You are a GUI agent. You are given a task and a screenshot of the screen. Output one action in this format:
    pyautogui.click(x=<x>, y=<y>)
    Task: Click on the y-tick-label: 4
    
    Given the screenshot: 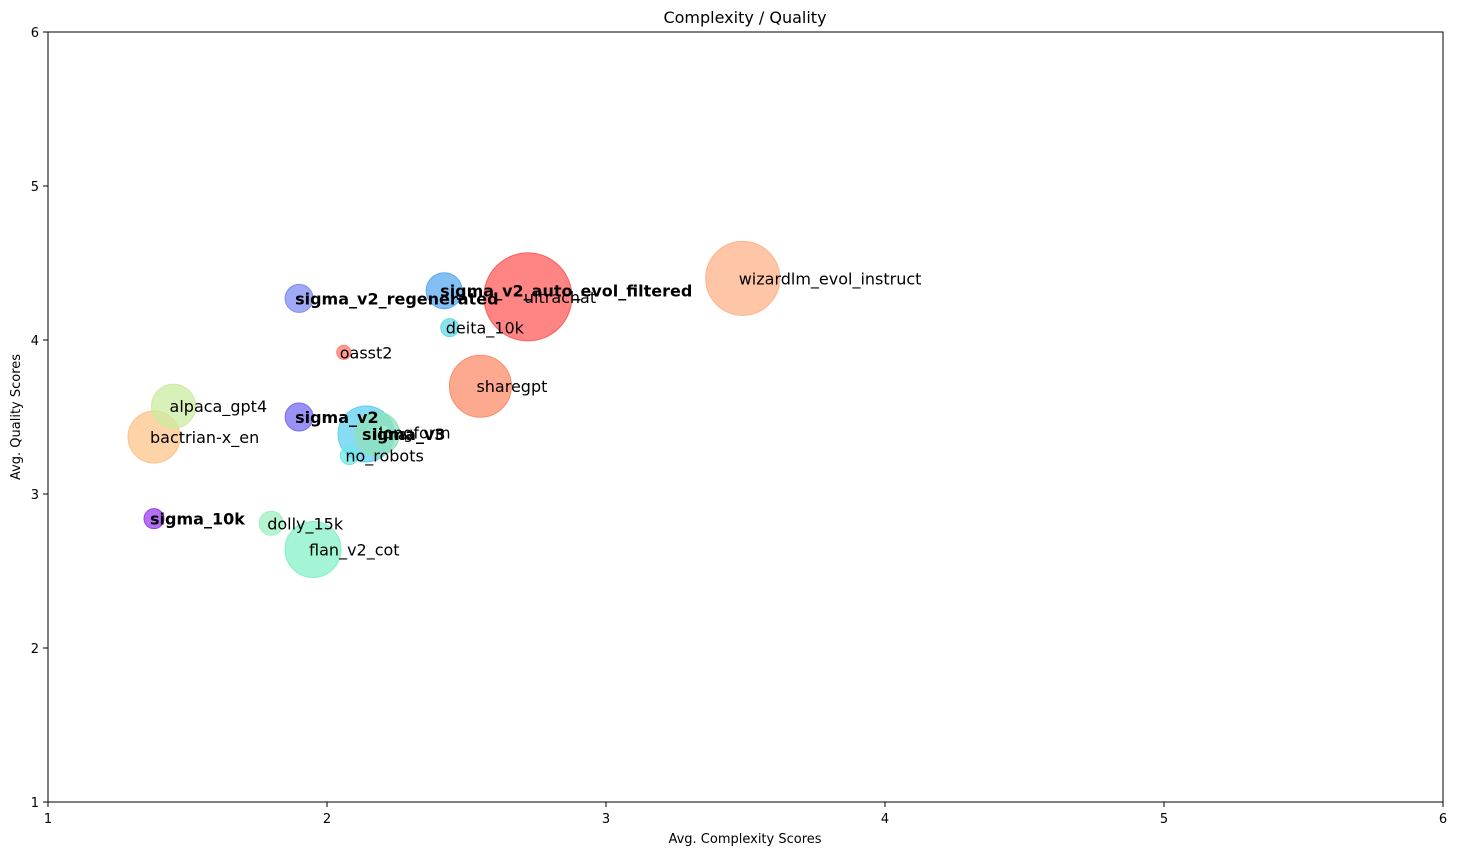 What is the action you would take?
    pyautogui.click(x=35, y=341)
    